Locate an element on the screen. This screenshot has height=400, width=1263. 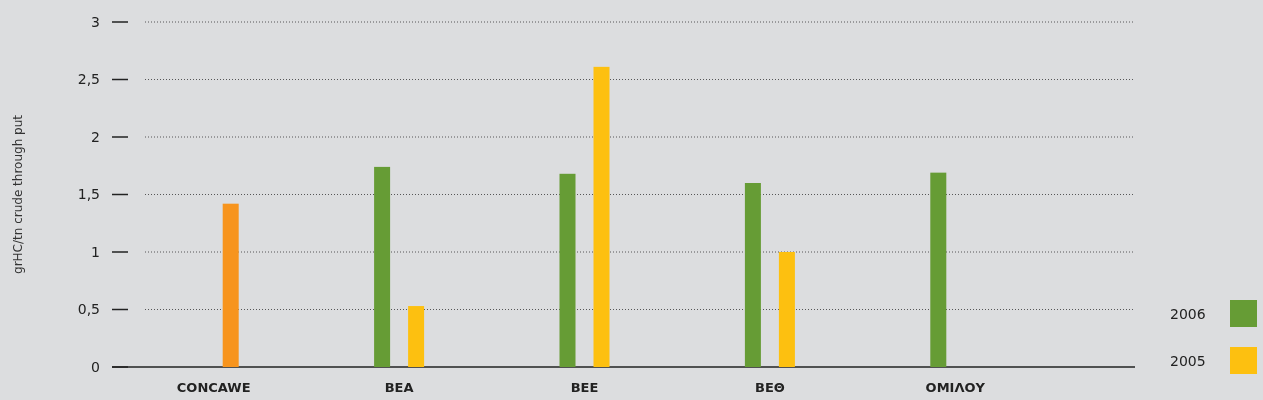
x-tick-label: ΒΕΘ is located at coordinates (769, 387).